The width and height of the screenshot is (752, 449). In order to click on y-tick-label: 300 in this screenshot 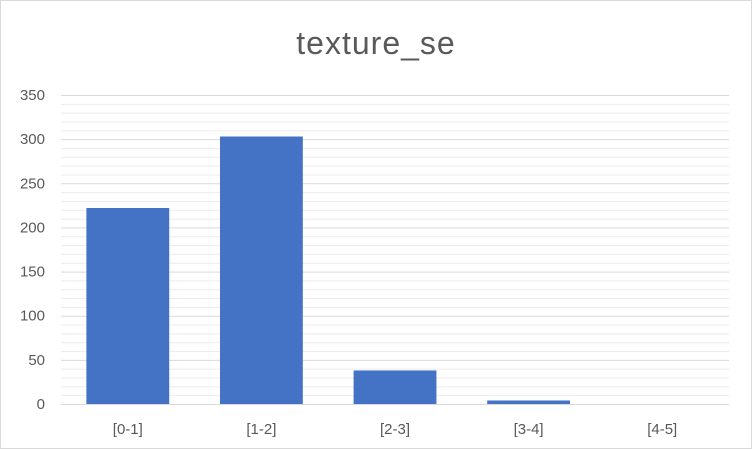, I will do `click(32, 139)`.